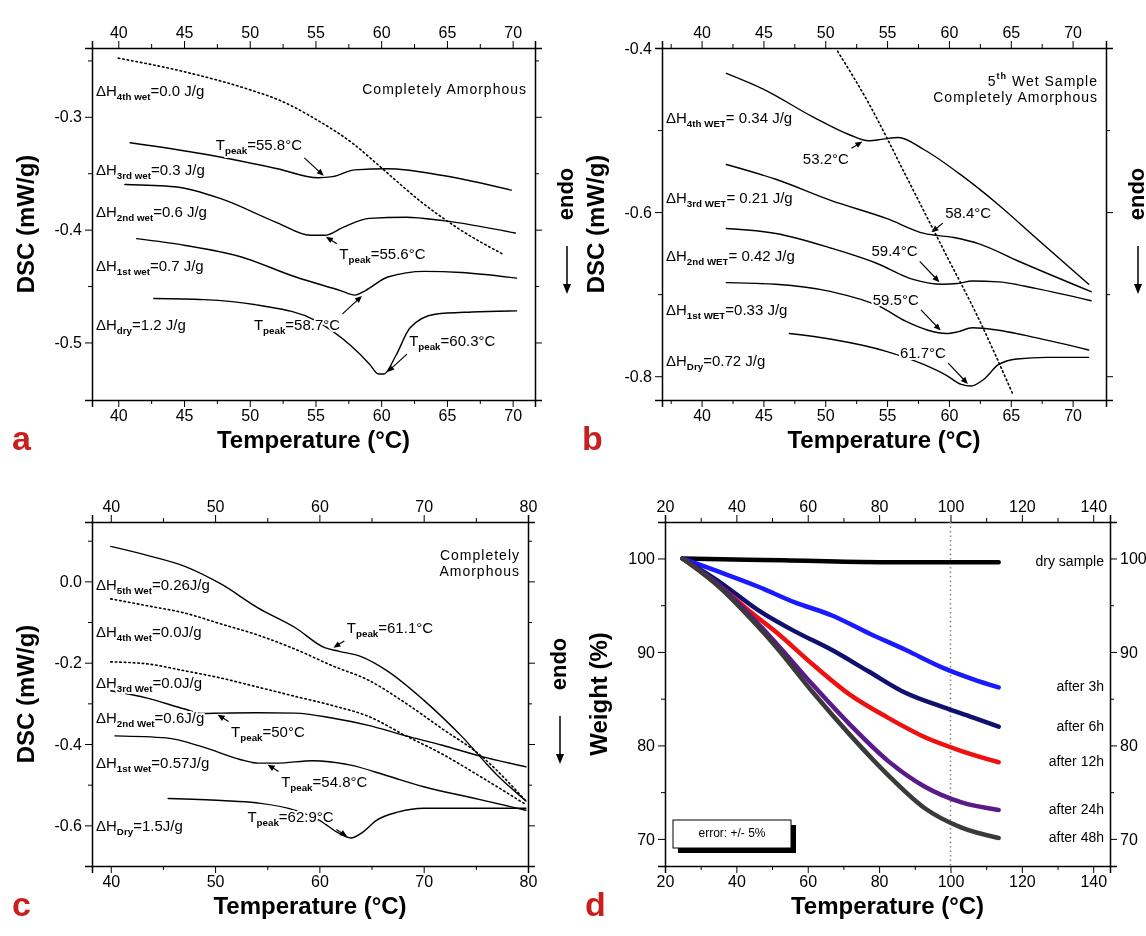  I want to click on x-tick-label: 100, so click(951, 882).